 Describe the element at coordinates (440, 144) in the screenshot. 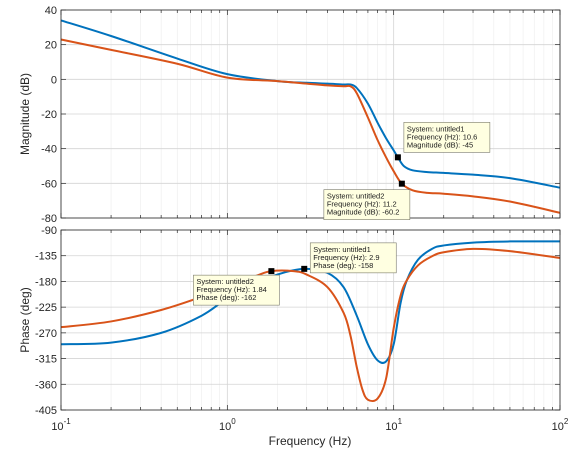

I see `datatip-text: Magnitude (dB): -45` at that location.